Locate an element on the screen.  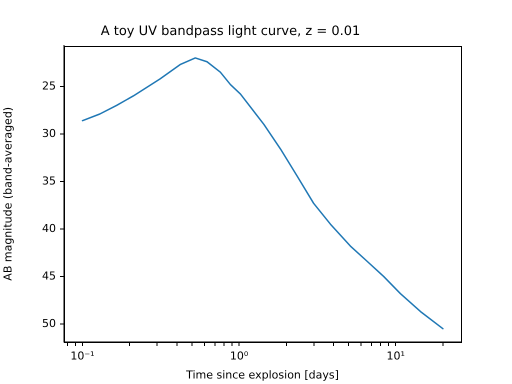
x-tick-label: 10⁰ is located at coordinates (239, 355).